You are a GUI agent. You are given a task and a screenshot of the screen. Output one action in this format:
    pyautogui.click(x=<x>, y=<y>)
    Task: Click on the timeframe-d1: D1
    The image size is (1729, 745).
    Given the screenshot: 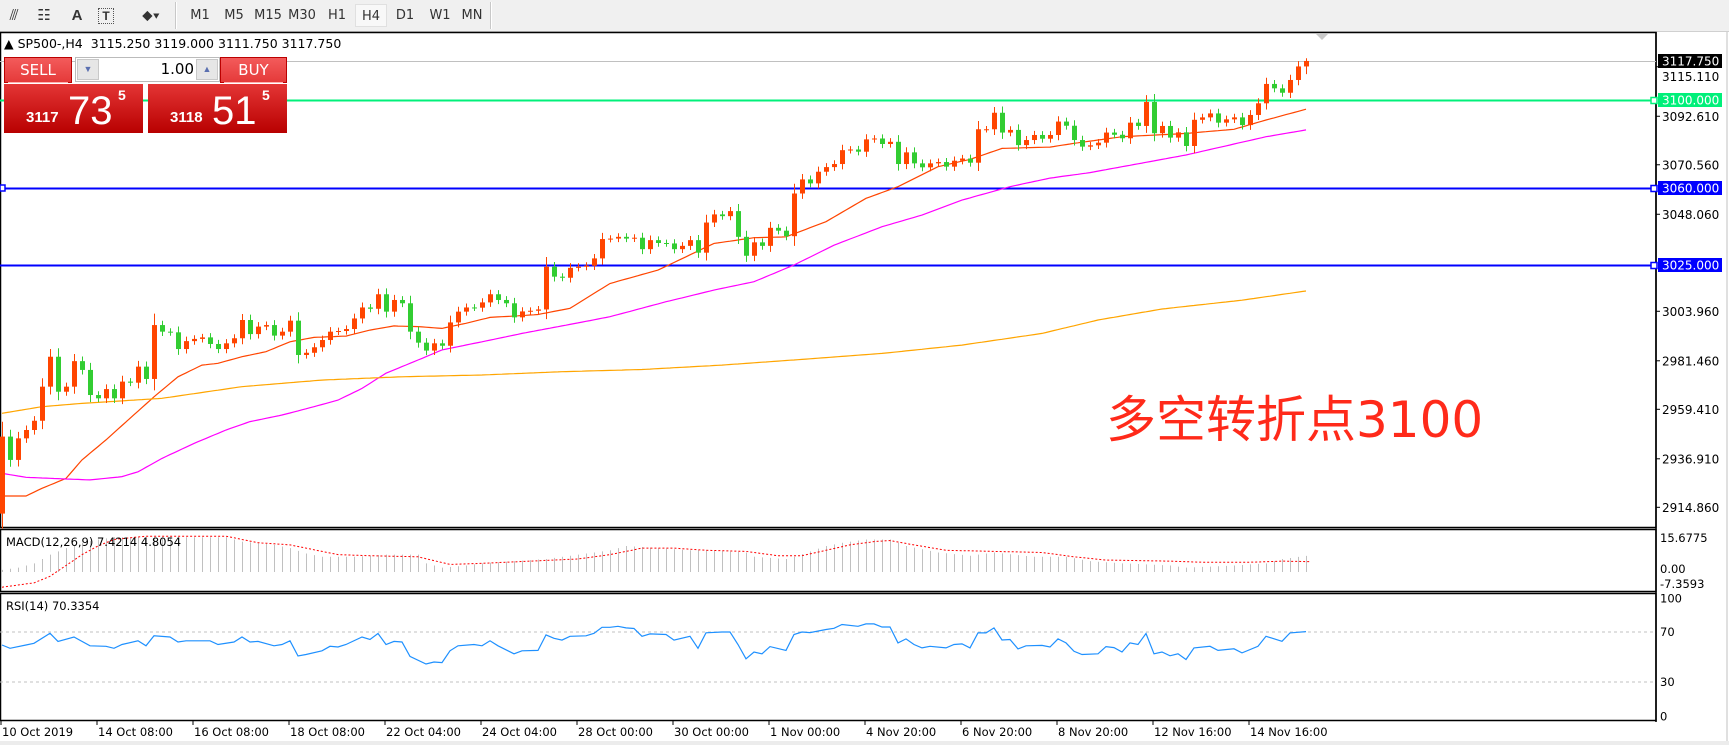 What is the action you would take?
    pyautogui.click(x=405, y=15)
    